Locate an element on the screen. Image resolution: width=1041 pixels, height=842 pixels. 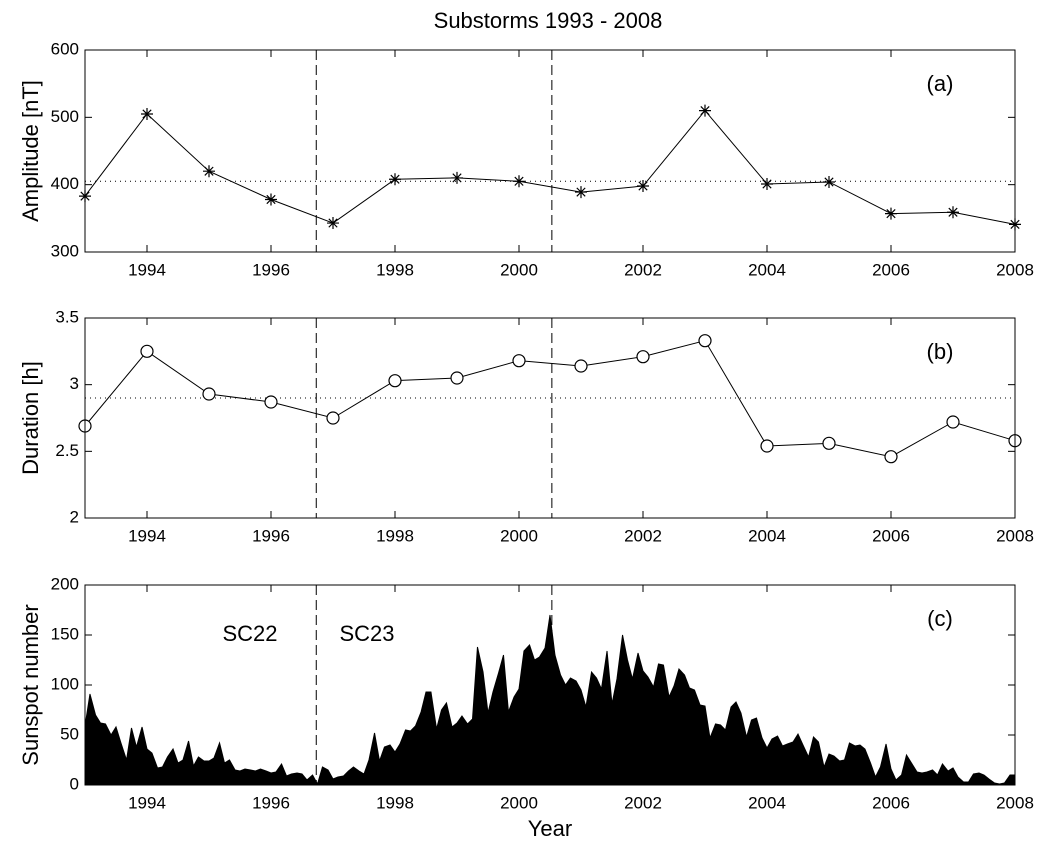
y-tick-label: 500 is located at coordinates (65, 116).